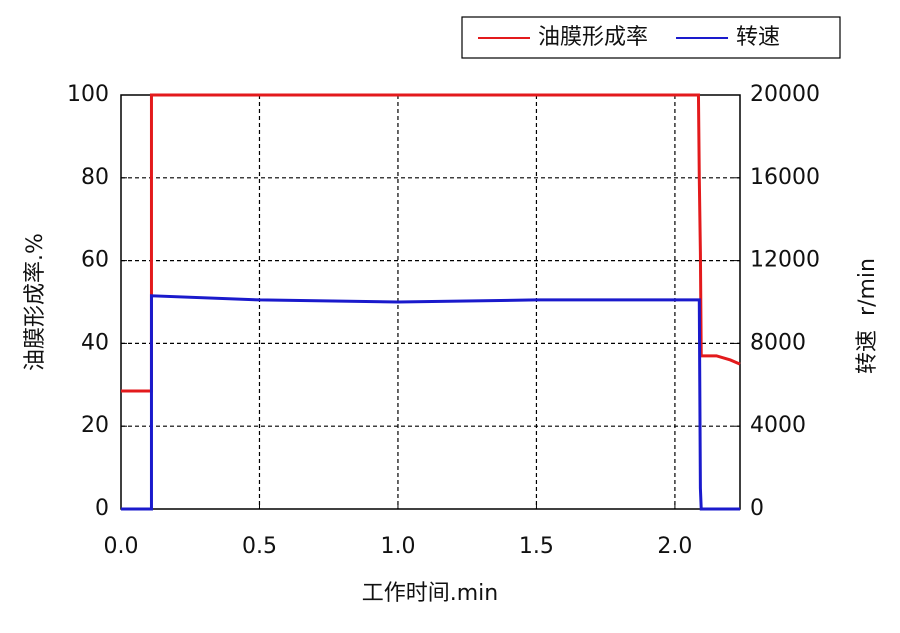 This screenshot has height=633, width=900. What do you see at coordinates (121, 546) in the screenshot?
I see `x-tick-label: 0.0` at bounding box center [121, 546].